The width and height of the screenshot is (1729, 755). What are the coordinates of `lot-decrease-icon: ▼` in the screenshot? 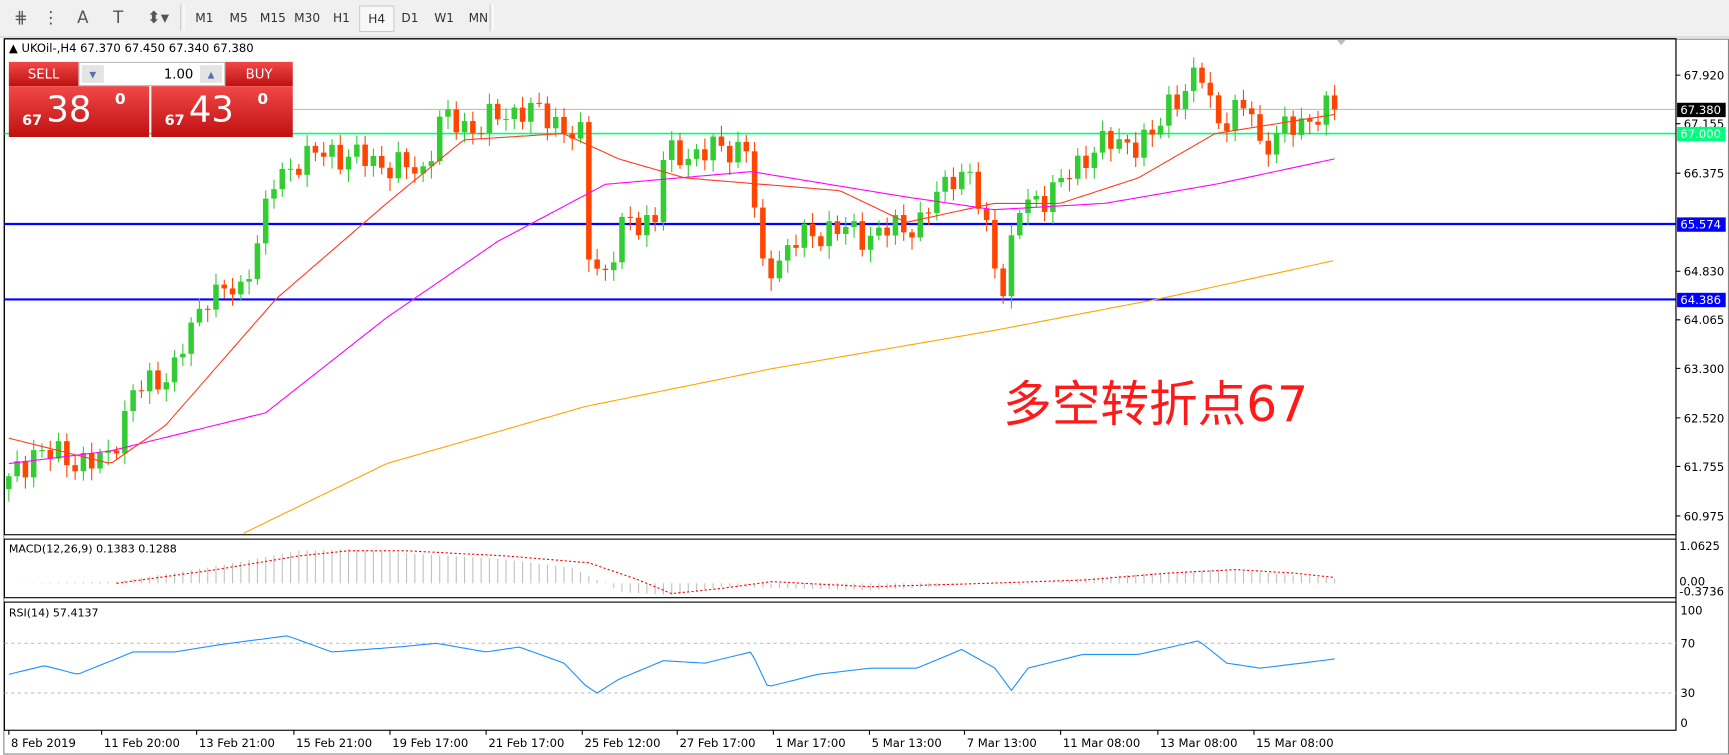 It's located at (92, 74).